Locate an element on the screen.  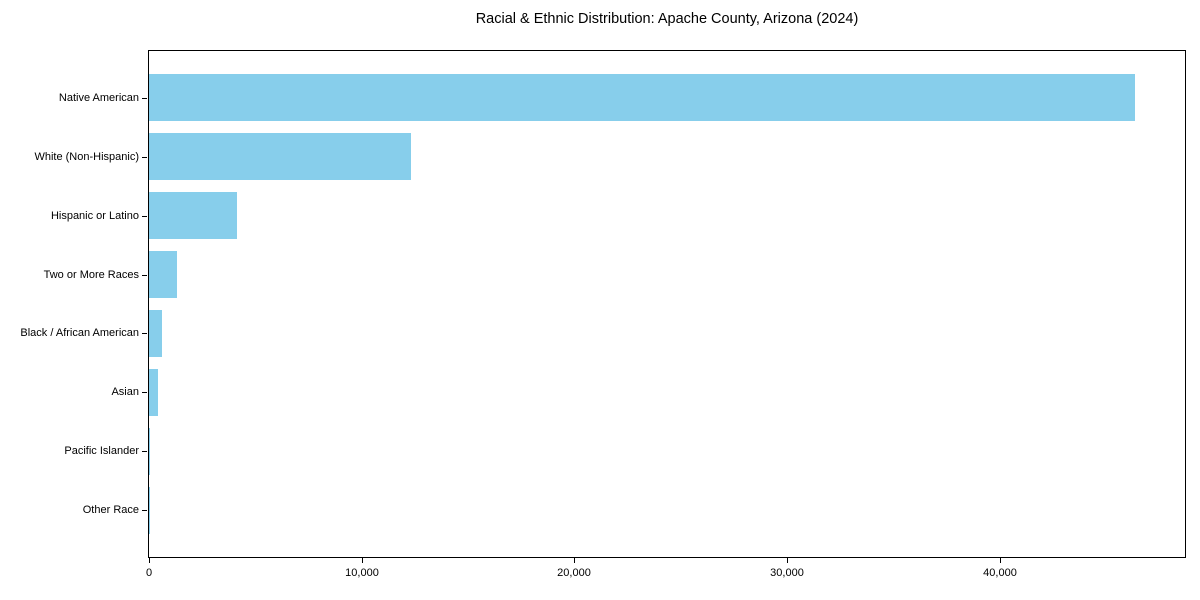
y-tick-label-two-or-more-races: Two or More Races is located at coordinates (91, 275).